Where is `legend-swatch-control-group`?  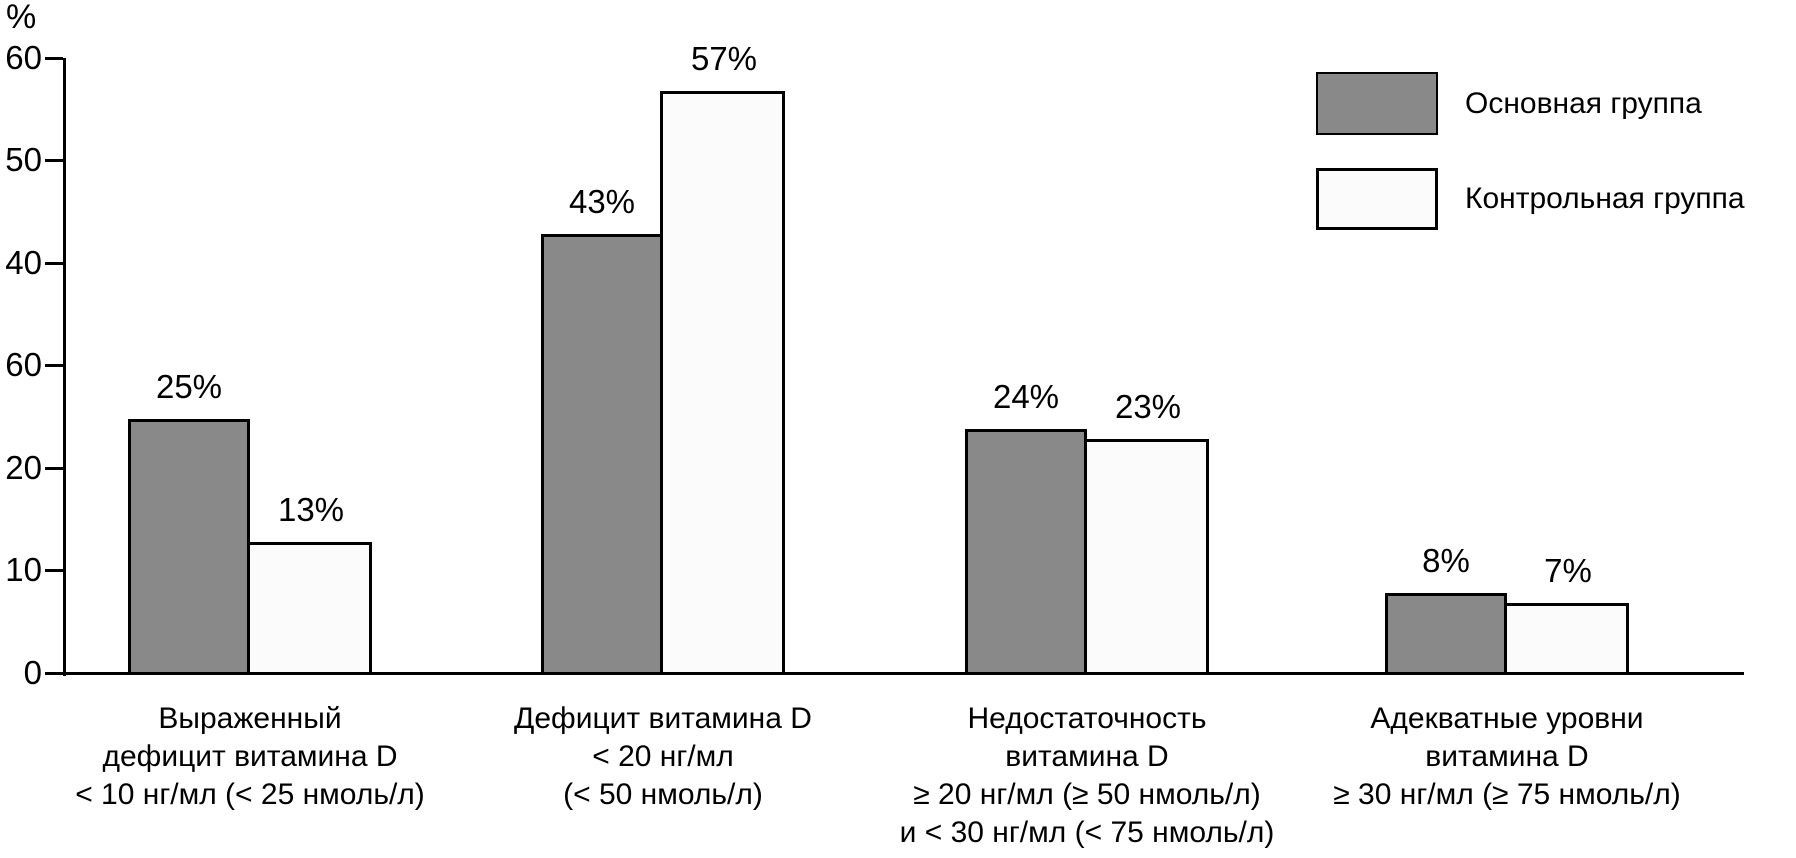
legend-swatch-control-group is located at coordinates (1377, 199).